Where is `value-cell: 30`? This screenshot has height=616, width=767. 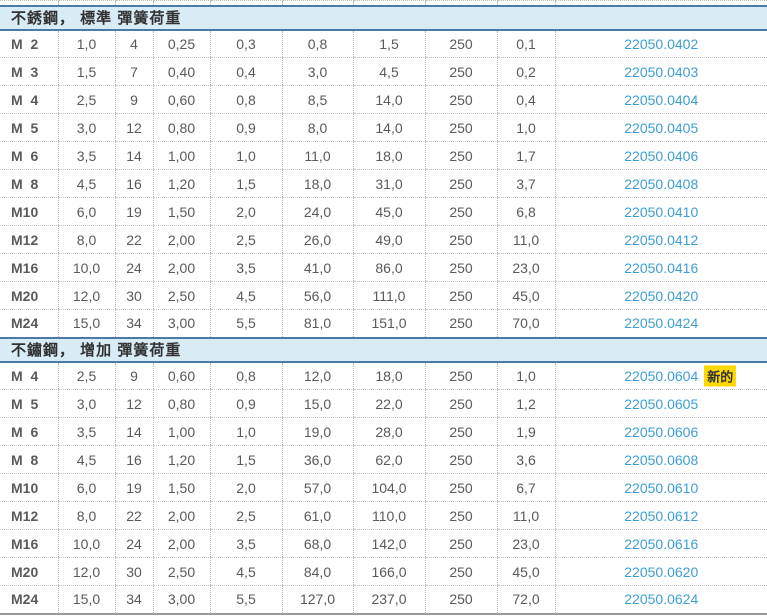 value-cell: 30 is located at coordinates (133, 571).